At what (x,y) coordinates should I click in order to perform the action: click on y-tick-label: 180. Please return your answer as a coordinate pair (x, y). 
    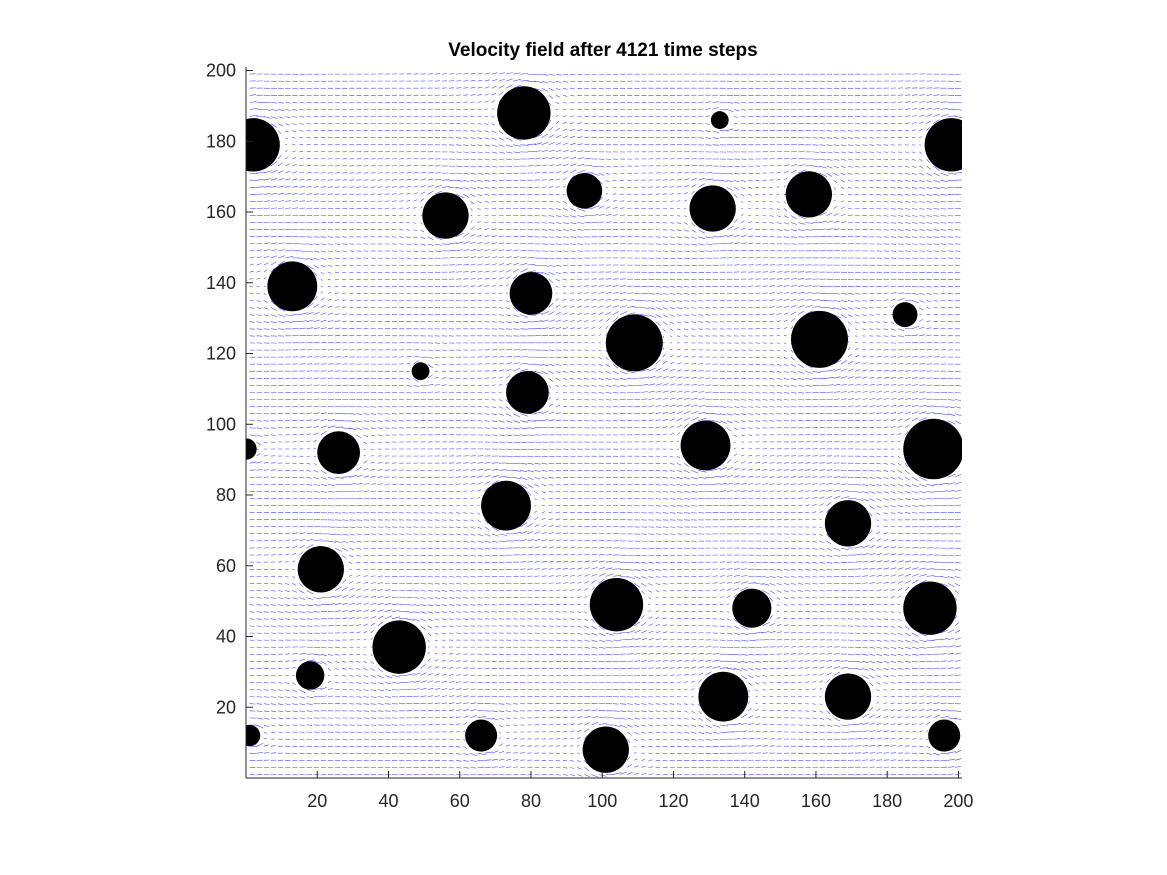
    Looking at the image, I should click on (221, 141).